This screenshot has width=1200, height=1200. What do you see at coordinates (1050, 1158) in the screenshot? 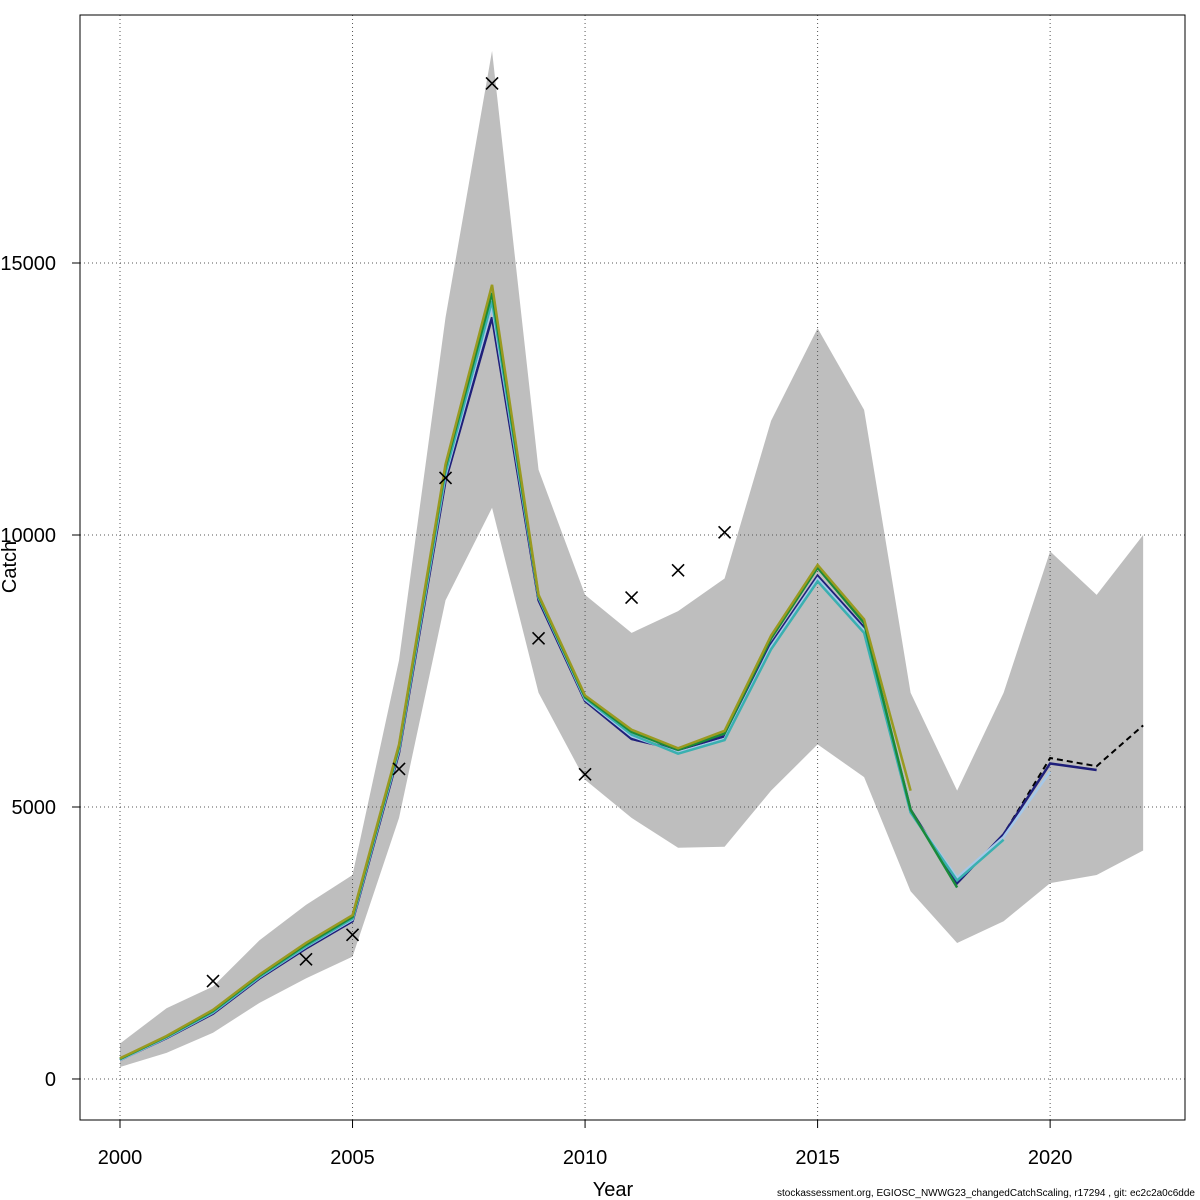
I see `x-tick-label: 2020` at bounding box center [1050, 1158].